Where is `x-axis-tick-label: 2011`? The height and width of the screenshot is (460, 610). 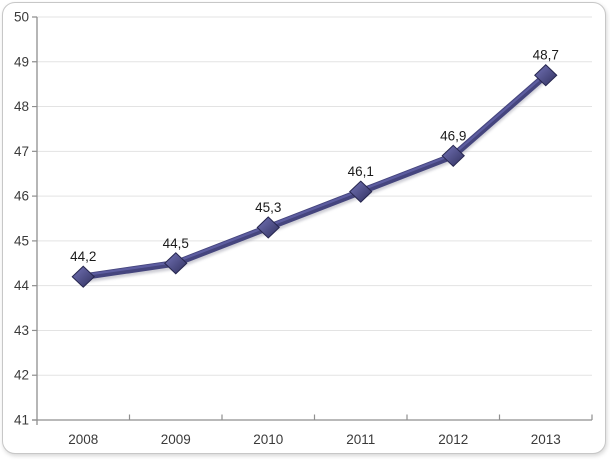 x-axis-tick-label: 2011 is located at coordinates (360, 439).